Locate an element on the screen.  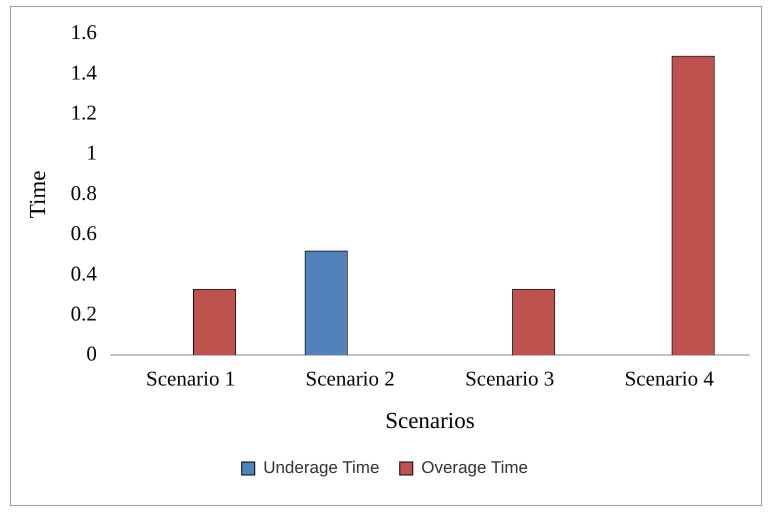
legend-label: Underage Time is located at coordinates (321, 468).